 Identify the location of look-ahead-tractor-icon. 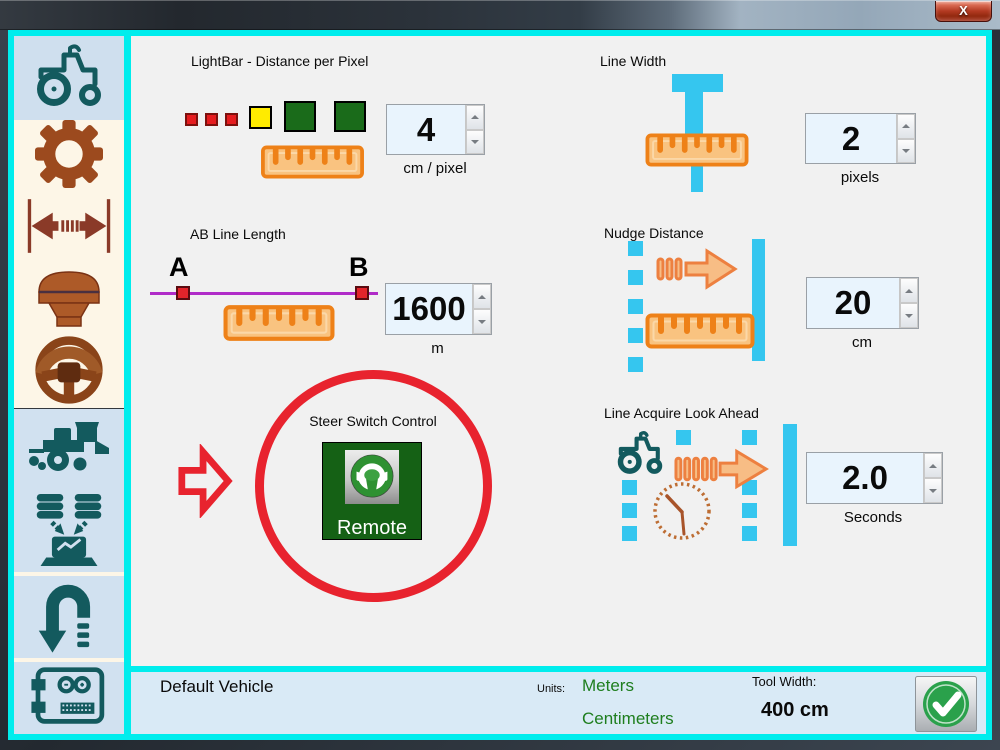
(640, 455).